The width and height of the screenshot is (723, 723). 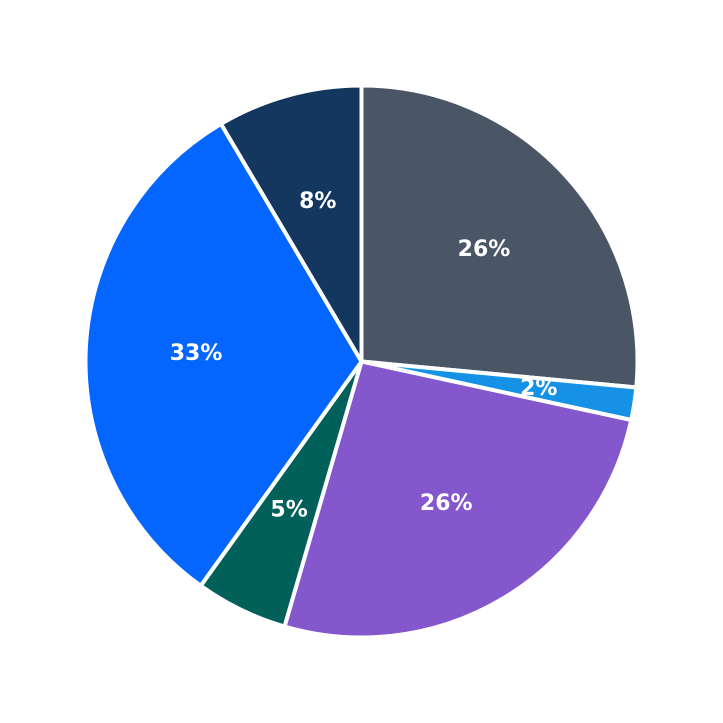 What do you see at coordinates (446, 503) in the screenshot?
I see `pie-slice-label-2: 26%` at bounding box center [446, 503].